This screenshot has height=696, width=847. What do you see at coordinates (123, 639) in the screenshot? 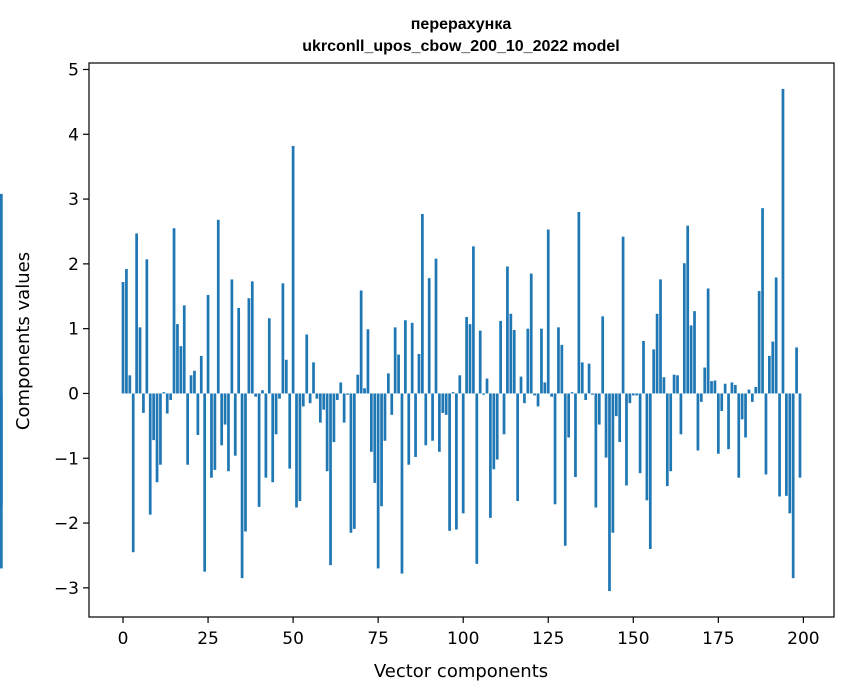
I see `x-tick-label: 0` at bounding box center [123, 639].